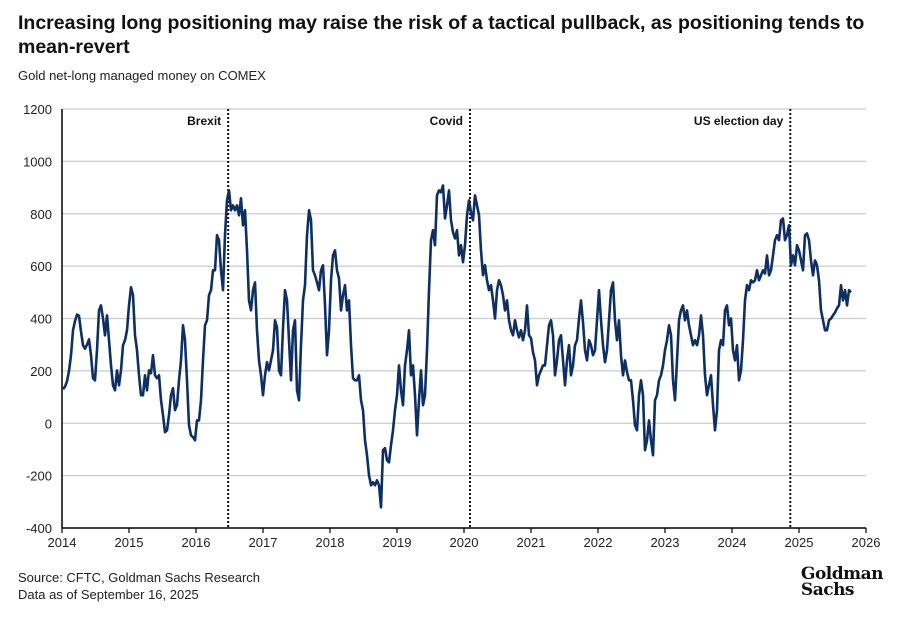  Describe the element at coordinates (48, 423) in the screenshot. I see `y-tick-label: 0` at that location.